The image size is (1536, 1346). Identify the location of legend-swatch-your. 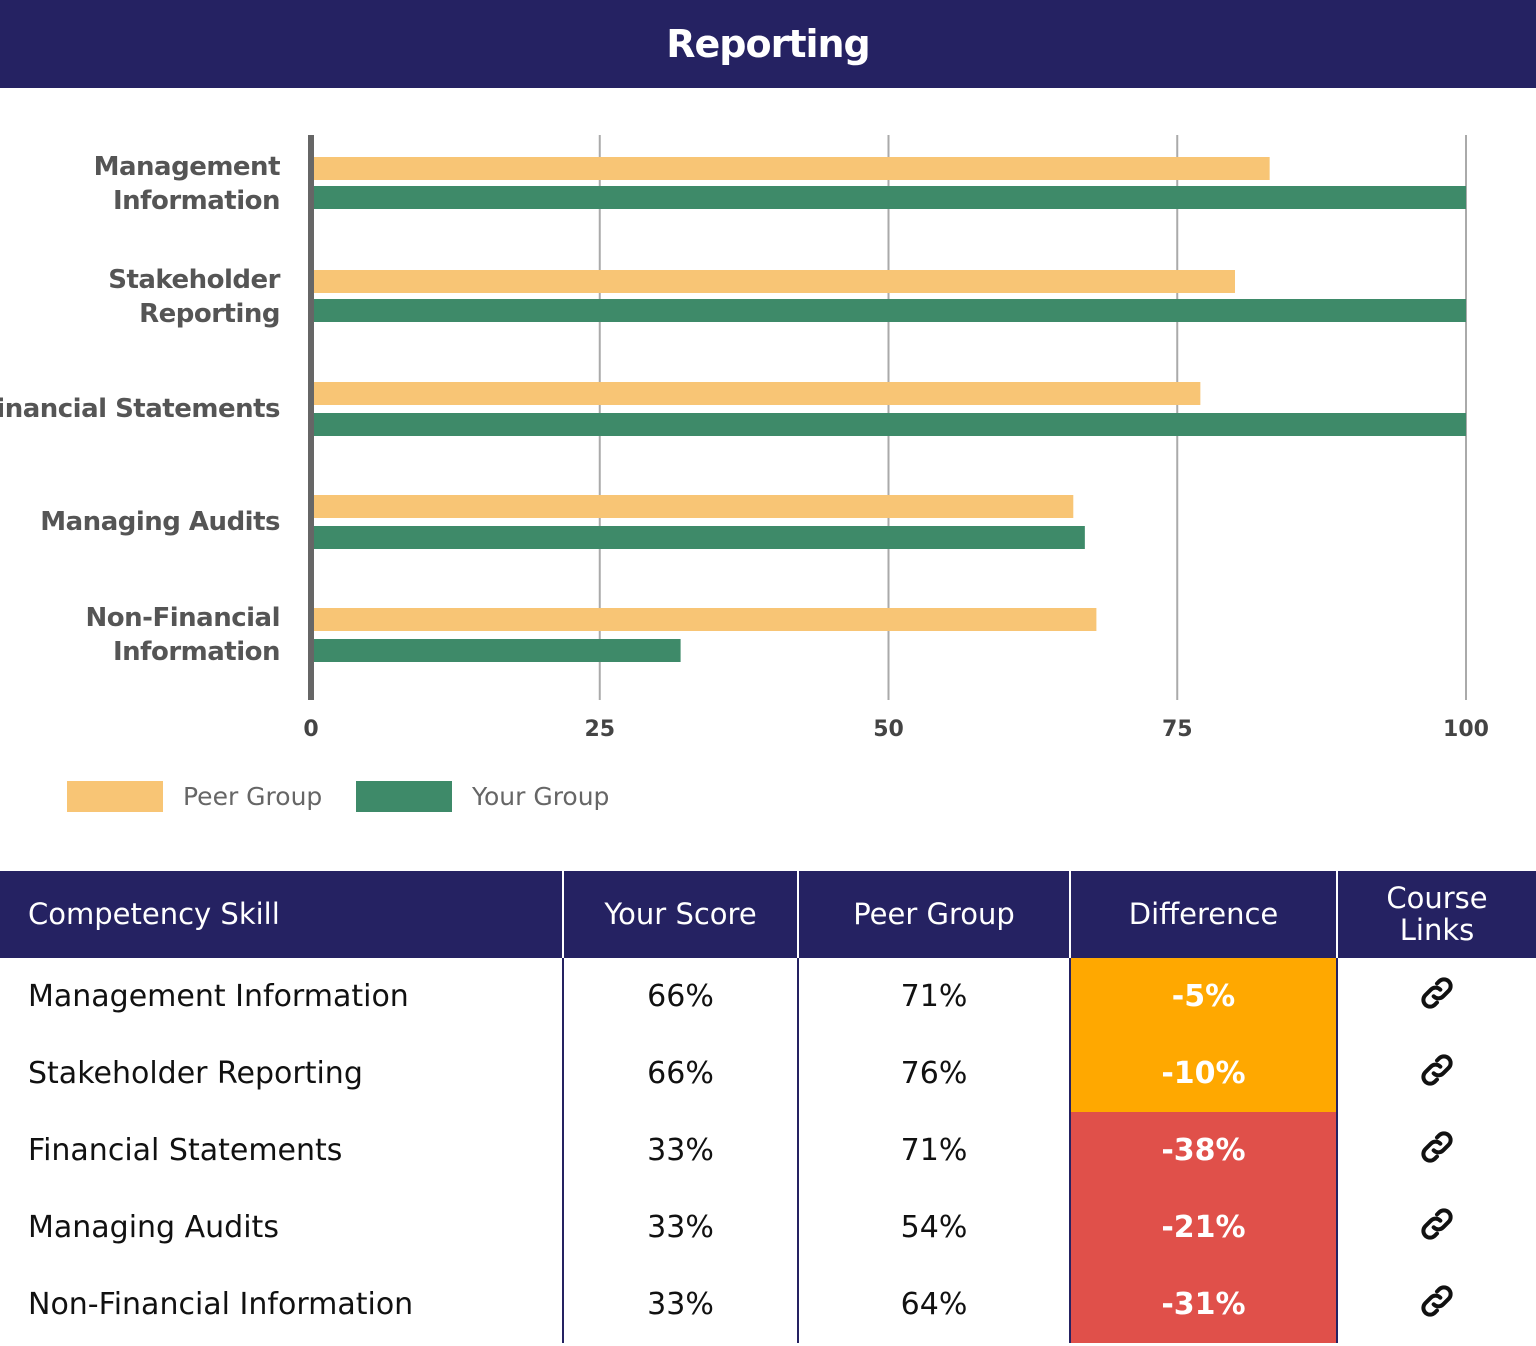
(404, 796).